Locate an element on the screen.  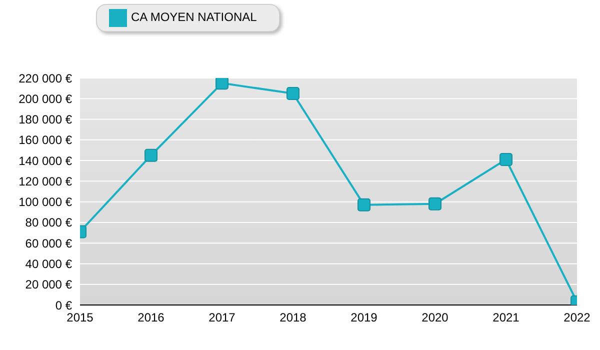
y-tick-label: 140 000 € is located at coordinates (45, 161).